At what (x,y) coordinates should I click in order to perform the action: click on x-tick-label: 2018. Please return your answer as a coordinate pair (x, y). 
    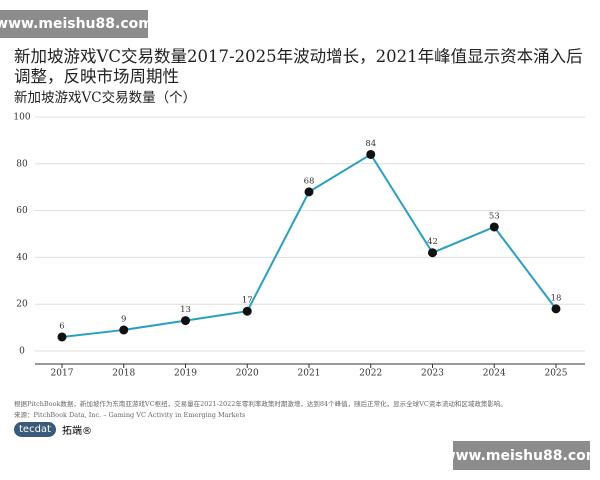
    Looking at the image, I should click on (123, 374).